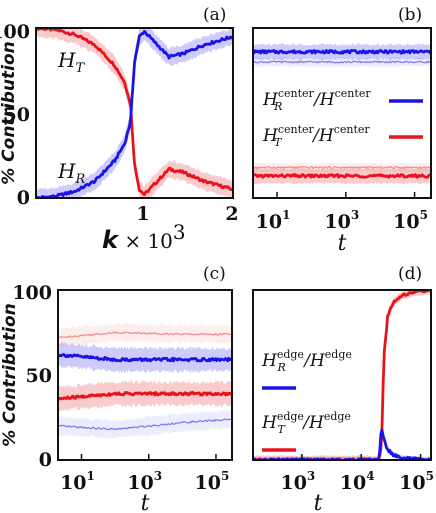 Image resolution: width=436 pixels, height=513 pixels. I want to click on xtick-3-2: 10⁵, so click(416, 481).